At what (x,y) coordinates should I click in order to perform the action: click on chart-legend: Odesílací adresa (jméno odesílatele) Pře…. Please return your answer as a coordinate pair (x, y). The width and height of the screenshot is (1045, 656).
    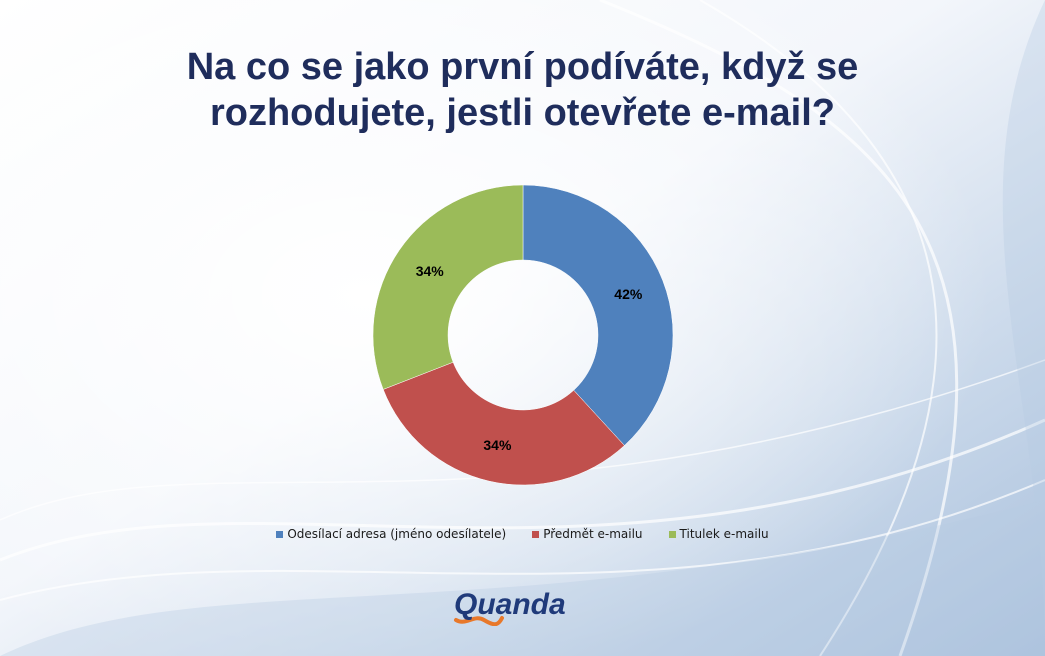
    Looking at the image, I should click on (522, 534).